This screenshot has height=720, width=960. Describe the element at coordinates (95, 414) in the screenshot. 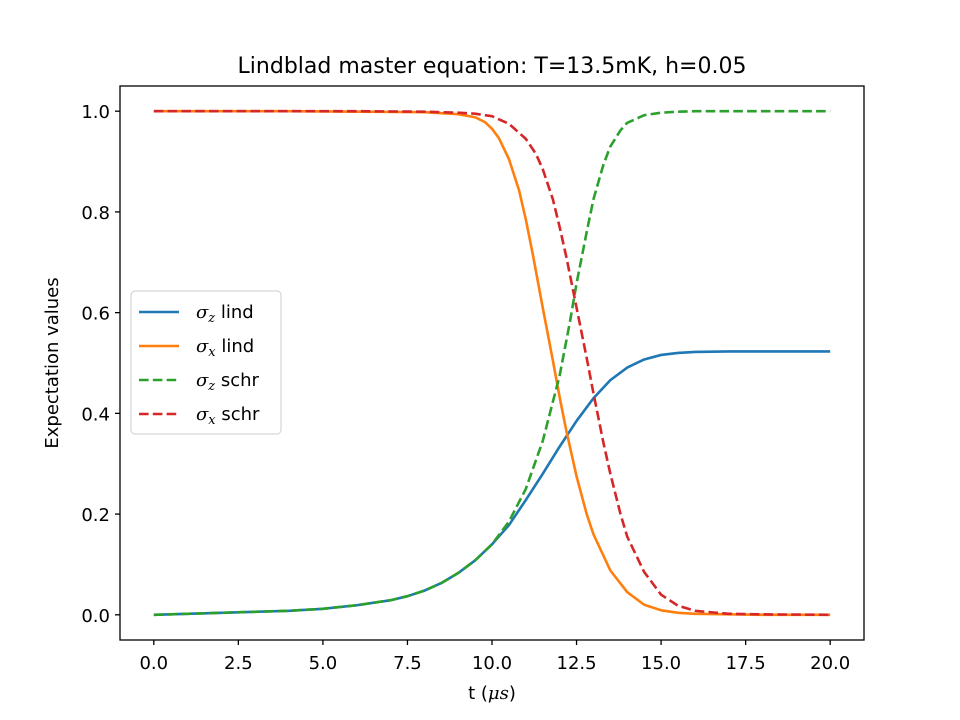

I see `y-tick-label: 0.4` at that location.